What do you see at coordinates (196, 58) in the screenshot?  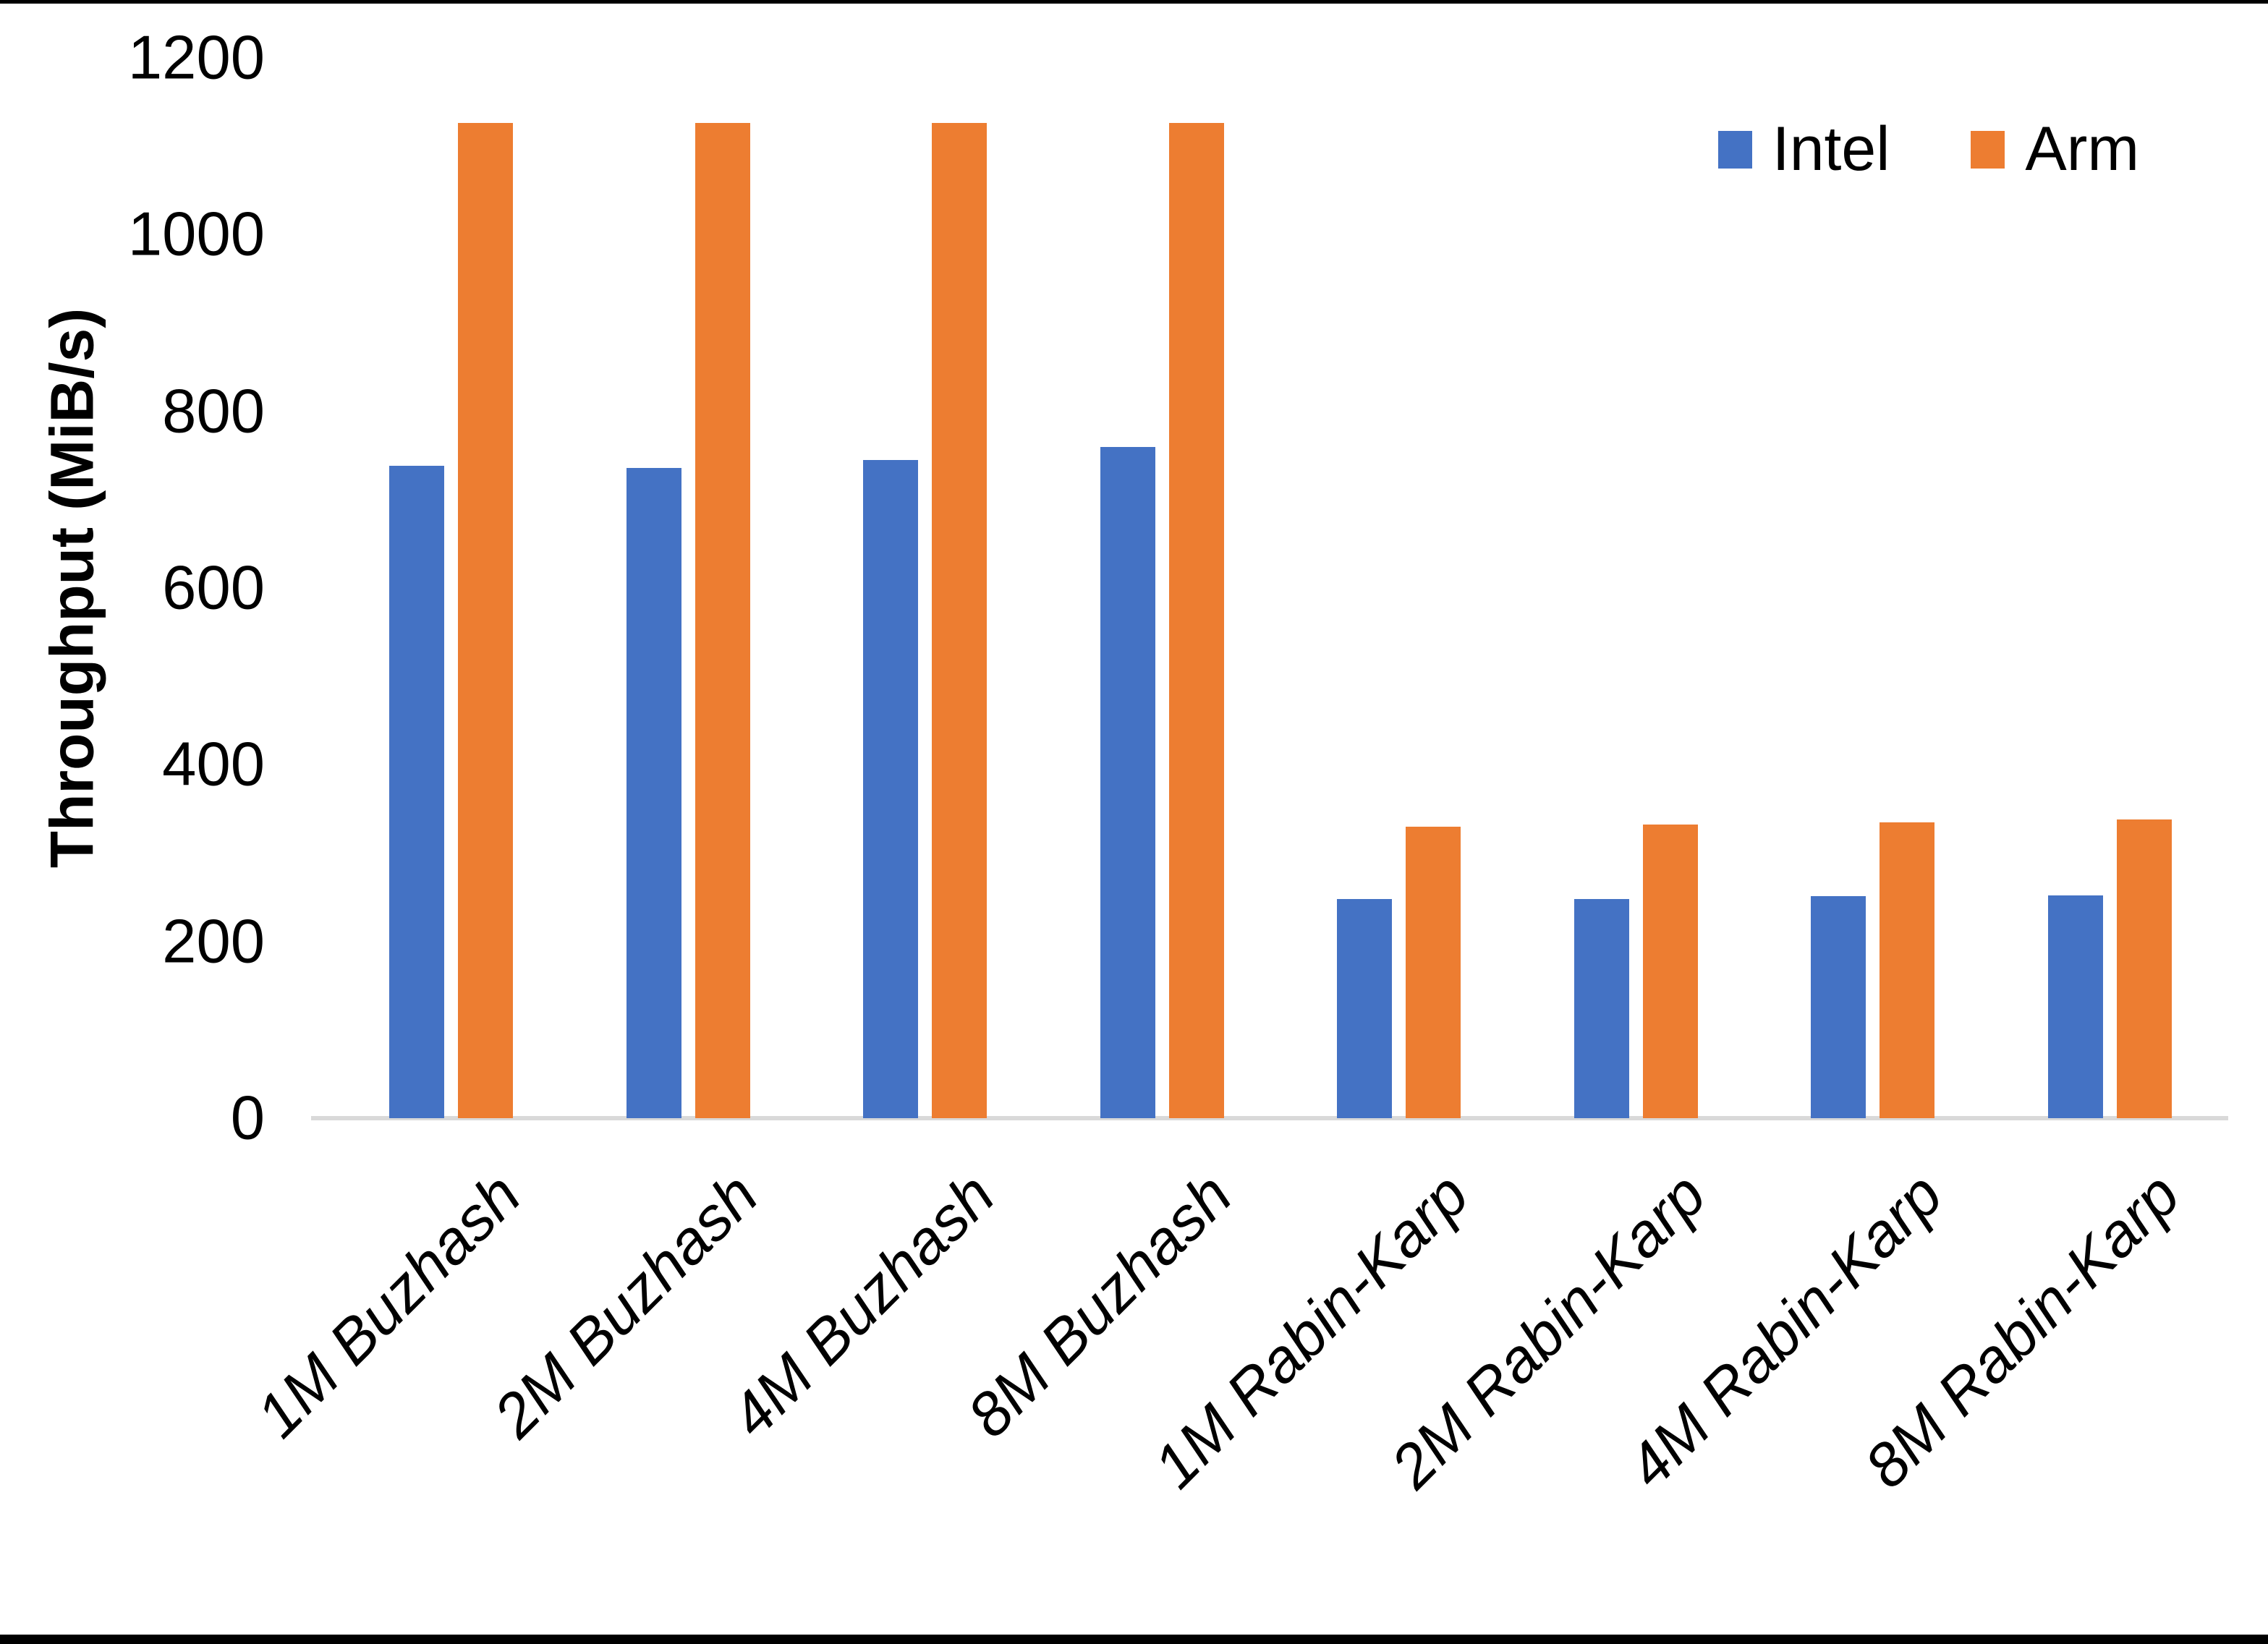 I see `y-tick-1200: 1200` at bounding box center [196, 58].